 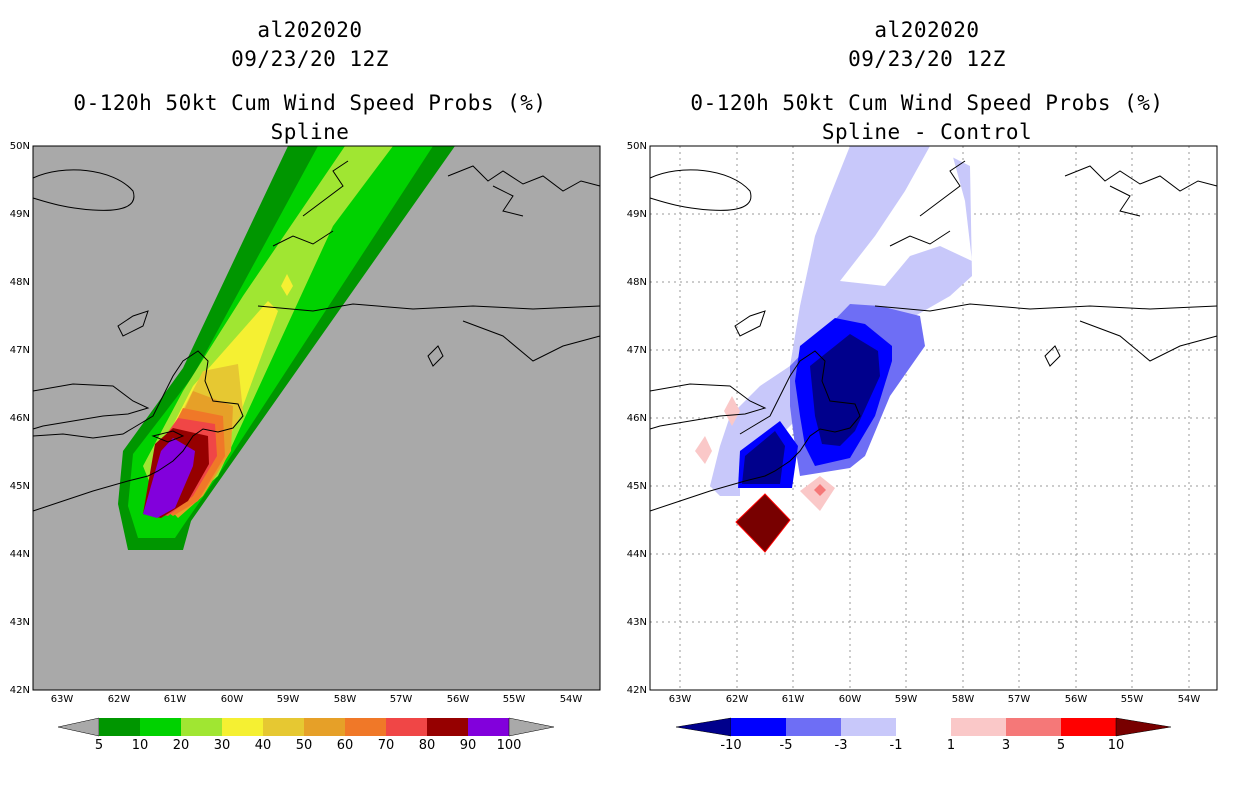 I want to click on left-colorbar-label: 60, so click(x=345, y=745).